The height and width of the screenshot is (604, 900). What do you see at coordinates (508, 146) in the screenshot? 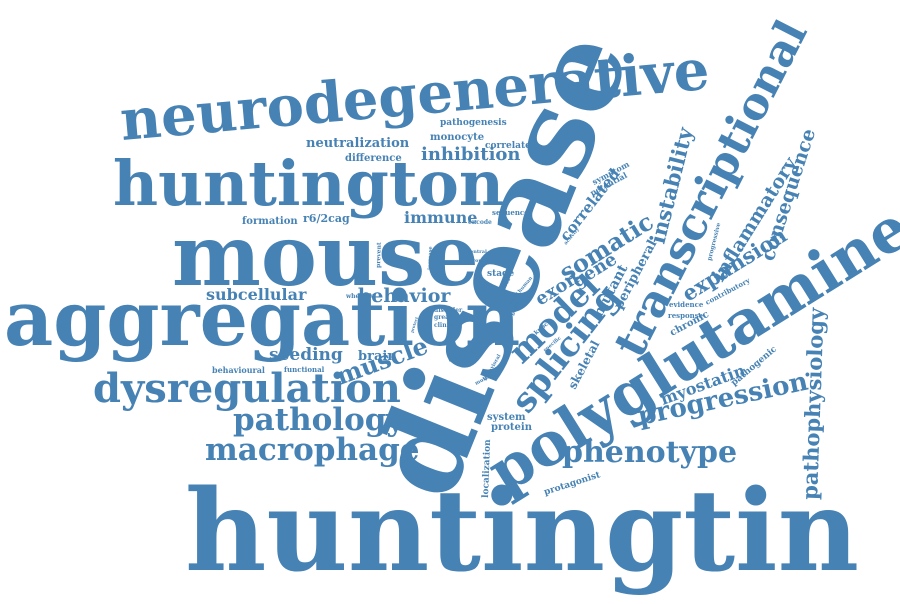
I see `word-correlate: correlate` at bounding box center [508, 146].